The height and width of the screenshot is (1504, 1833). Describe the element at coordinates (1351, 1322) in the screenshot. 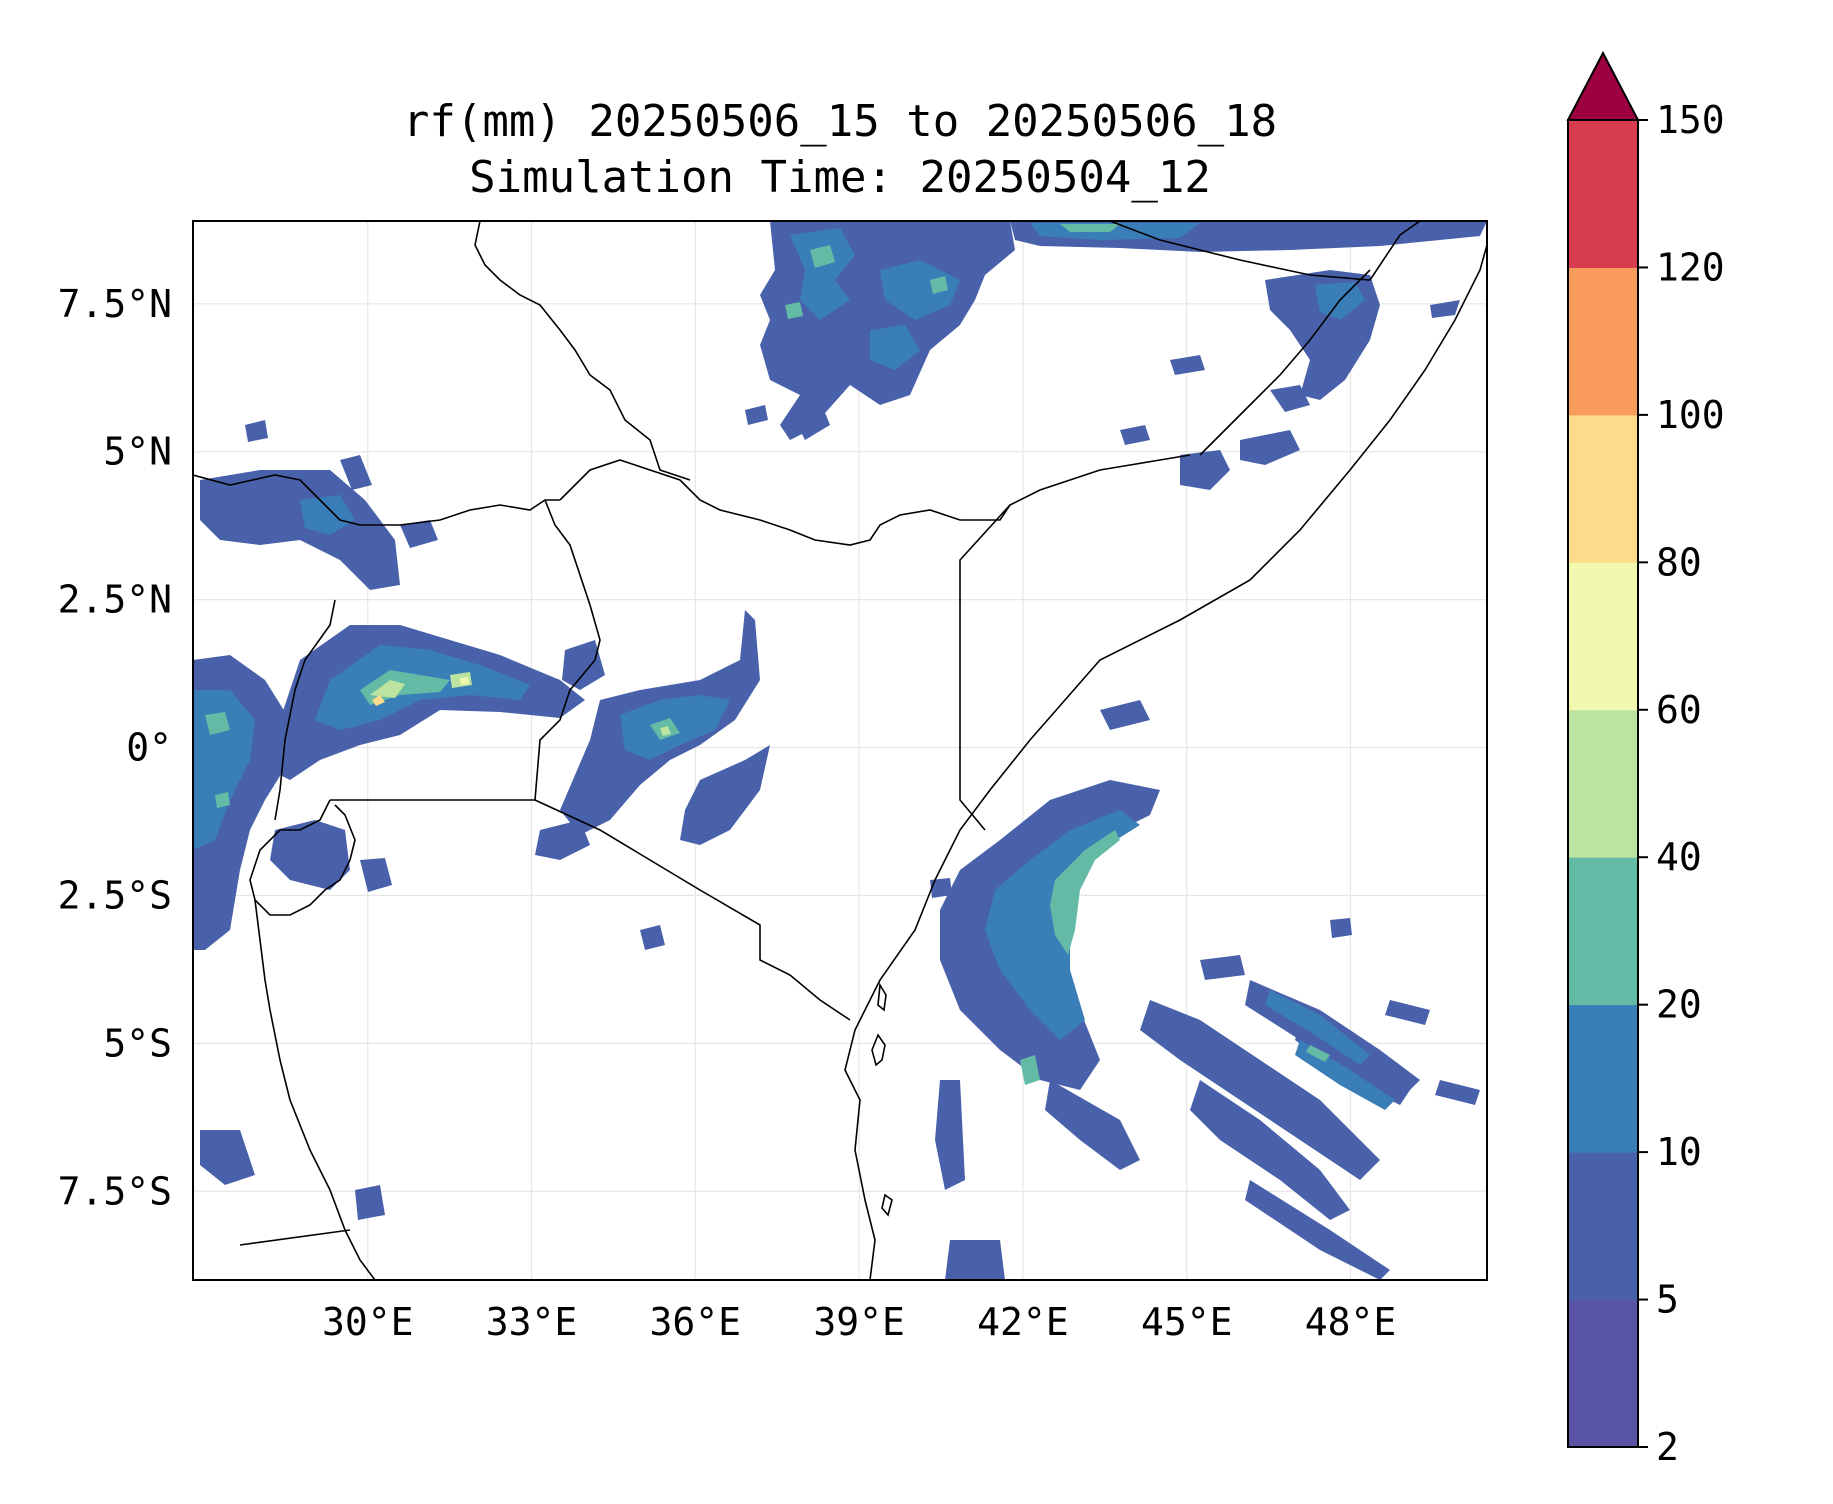

I see `lon-tick-label: 48°E` at that location.